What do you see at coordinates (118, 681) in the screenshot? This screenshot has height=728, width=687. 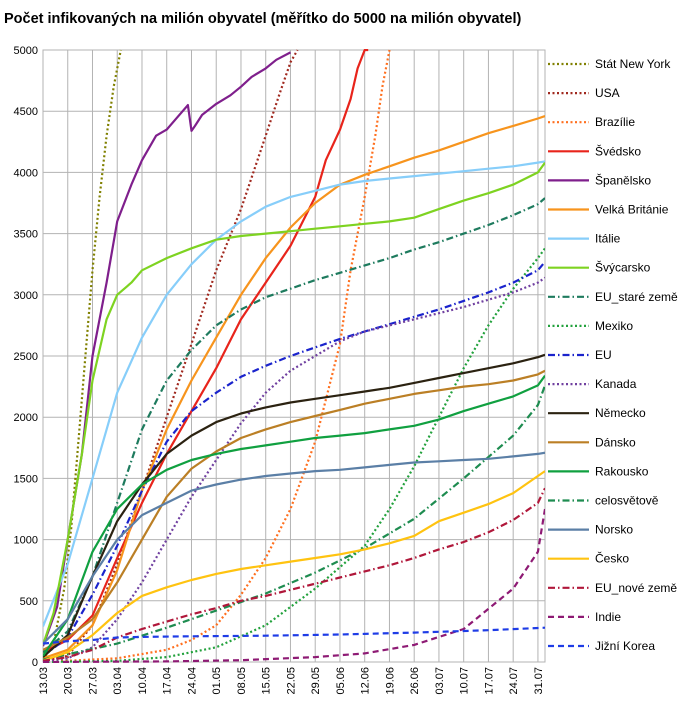 I see `x-tick-label: 03.04` at bounding box center [118, 681].